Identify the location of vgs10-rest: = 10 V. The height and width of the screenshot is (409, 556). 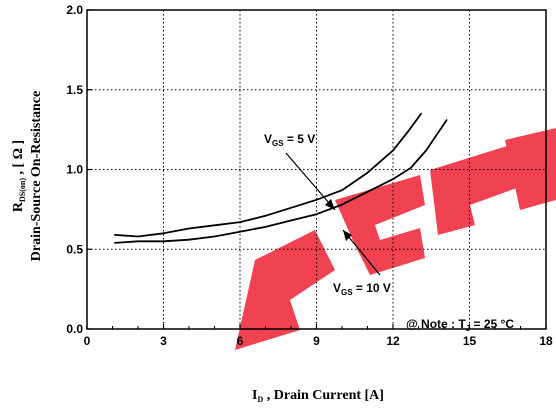
(372, 288).